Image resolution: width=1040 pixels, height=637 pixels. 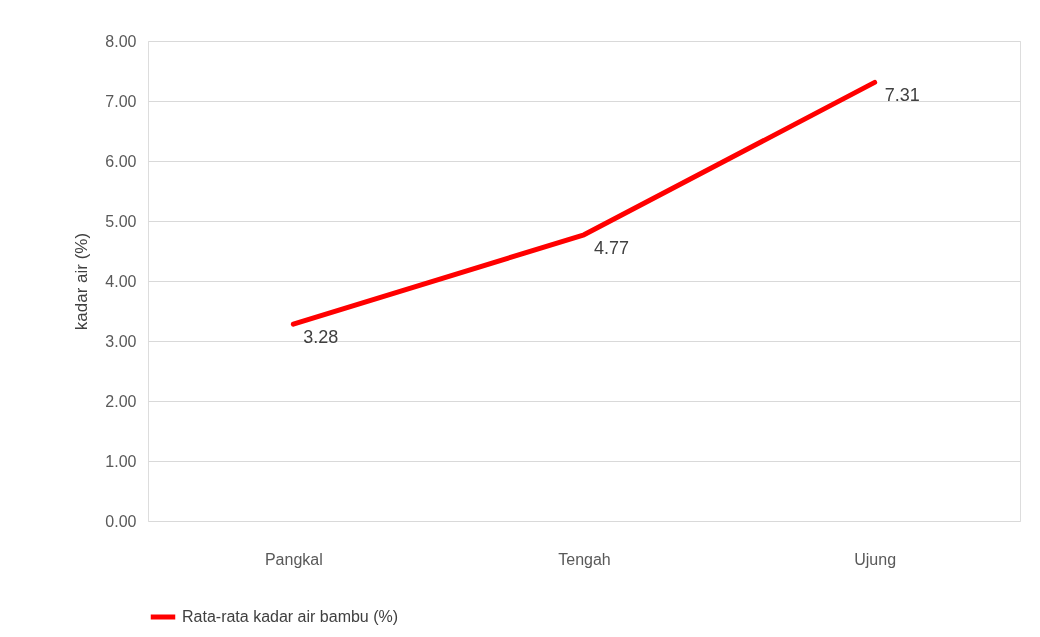 I want to click on y-tick-label: 6.00, so click(x=121, y=161).